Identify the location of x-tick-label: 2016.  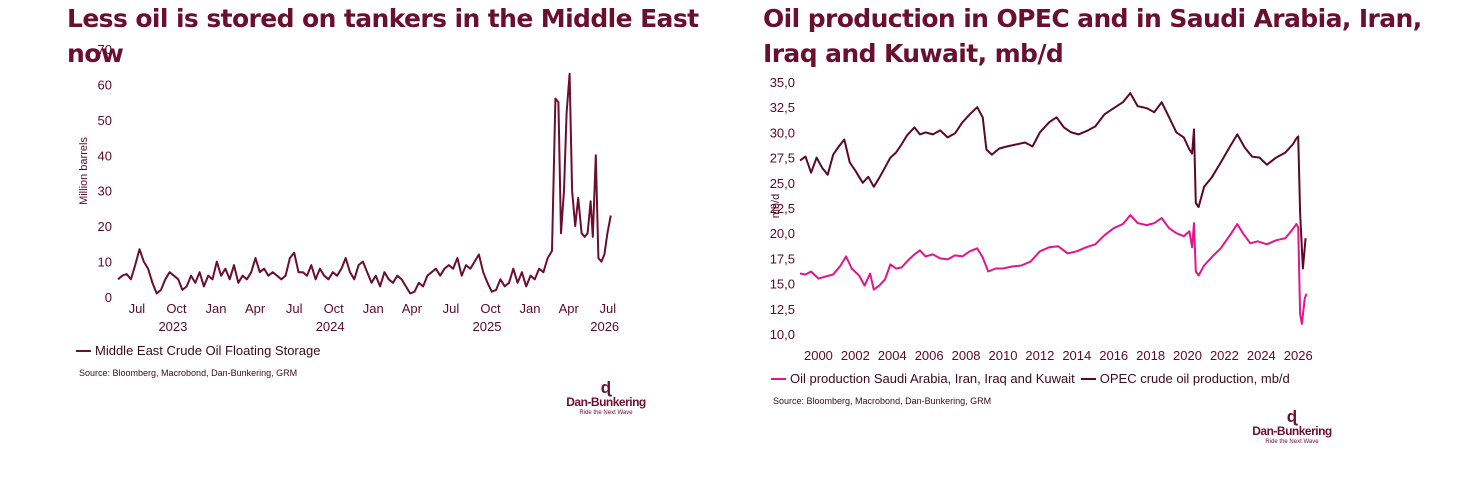
(1113, 355).